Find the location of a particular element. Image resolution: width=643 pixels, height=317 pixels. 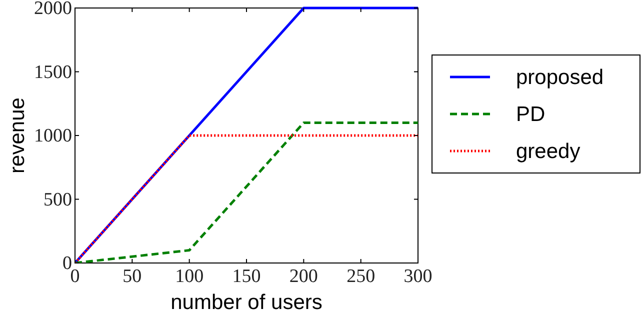

y-tick-label: 1500 is located at coordinates (53, 72).